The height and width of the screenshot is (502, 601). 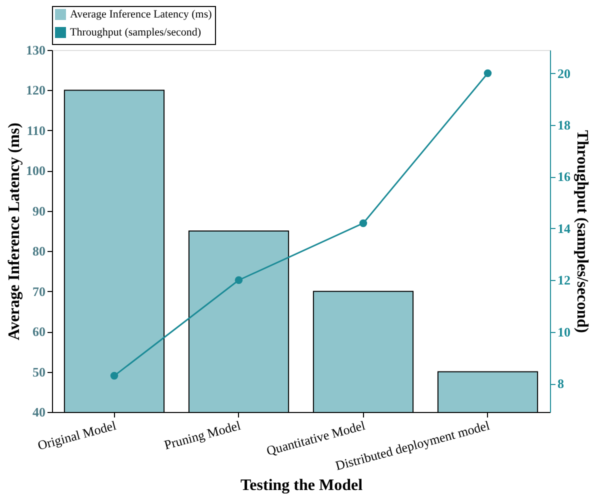 I want to click on y-tick-label: 120, so click(x=36, y=90).